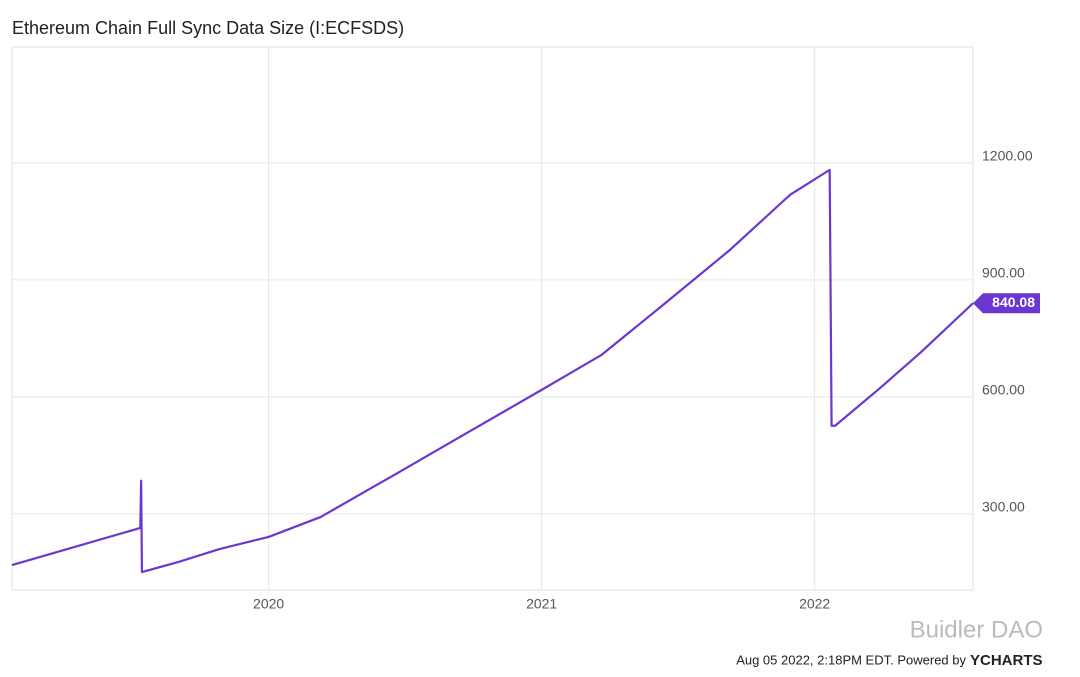 This screenshot has height=677, width=1080. What do you see at coordinates (1007, 156) in the screenshot?
I see `y-tick-label: 1200.00` at bounding box center [1007, 156].